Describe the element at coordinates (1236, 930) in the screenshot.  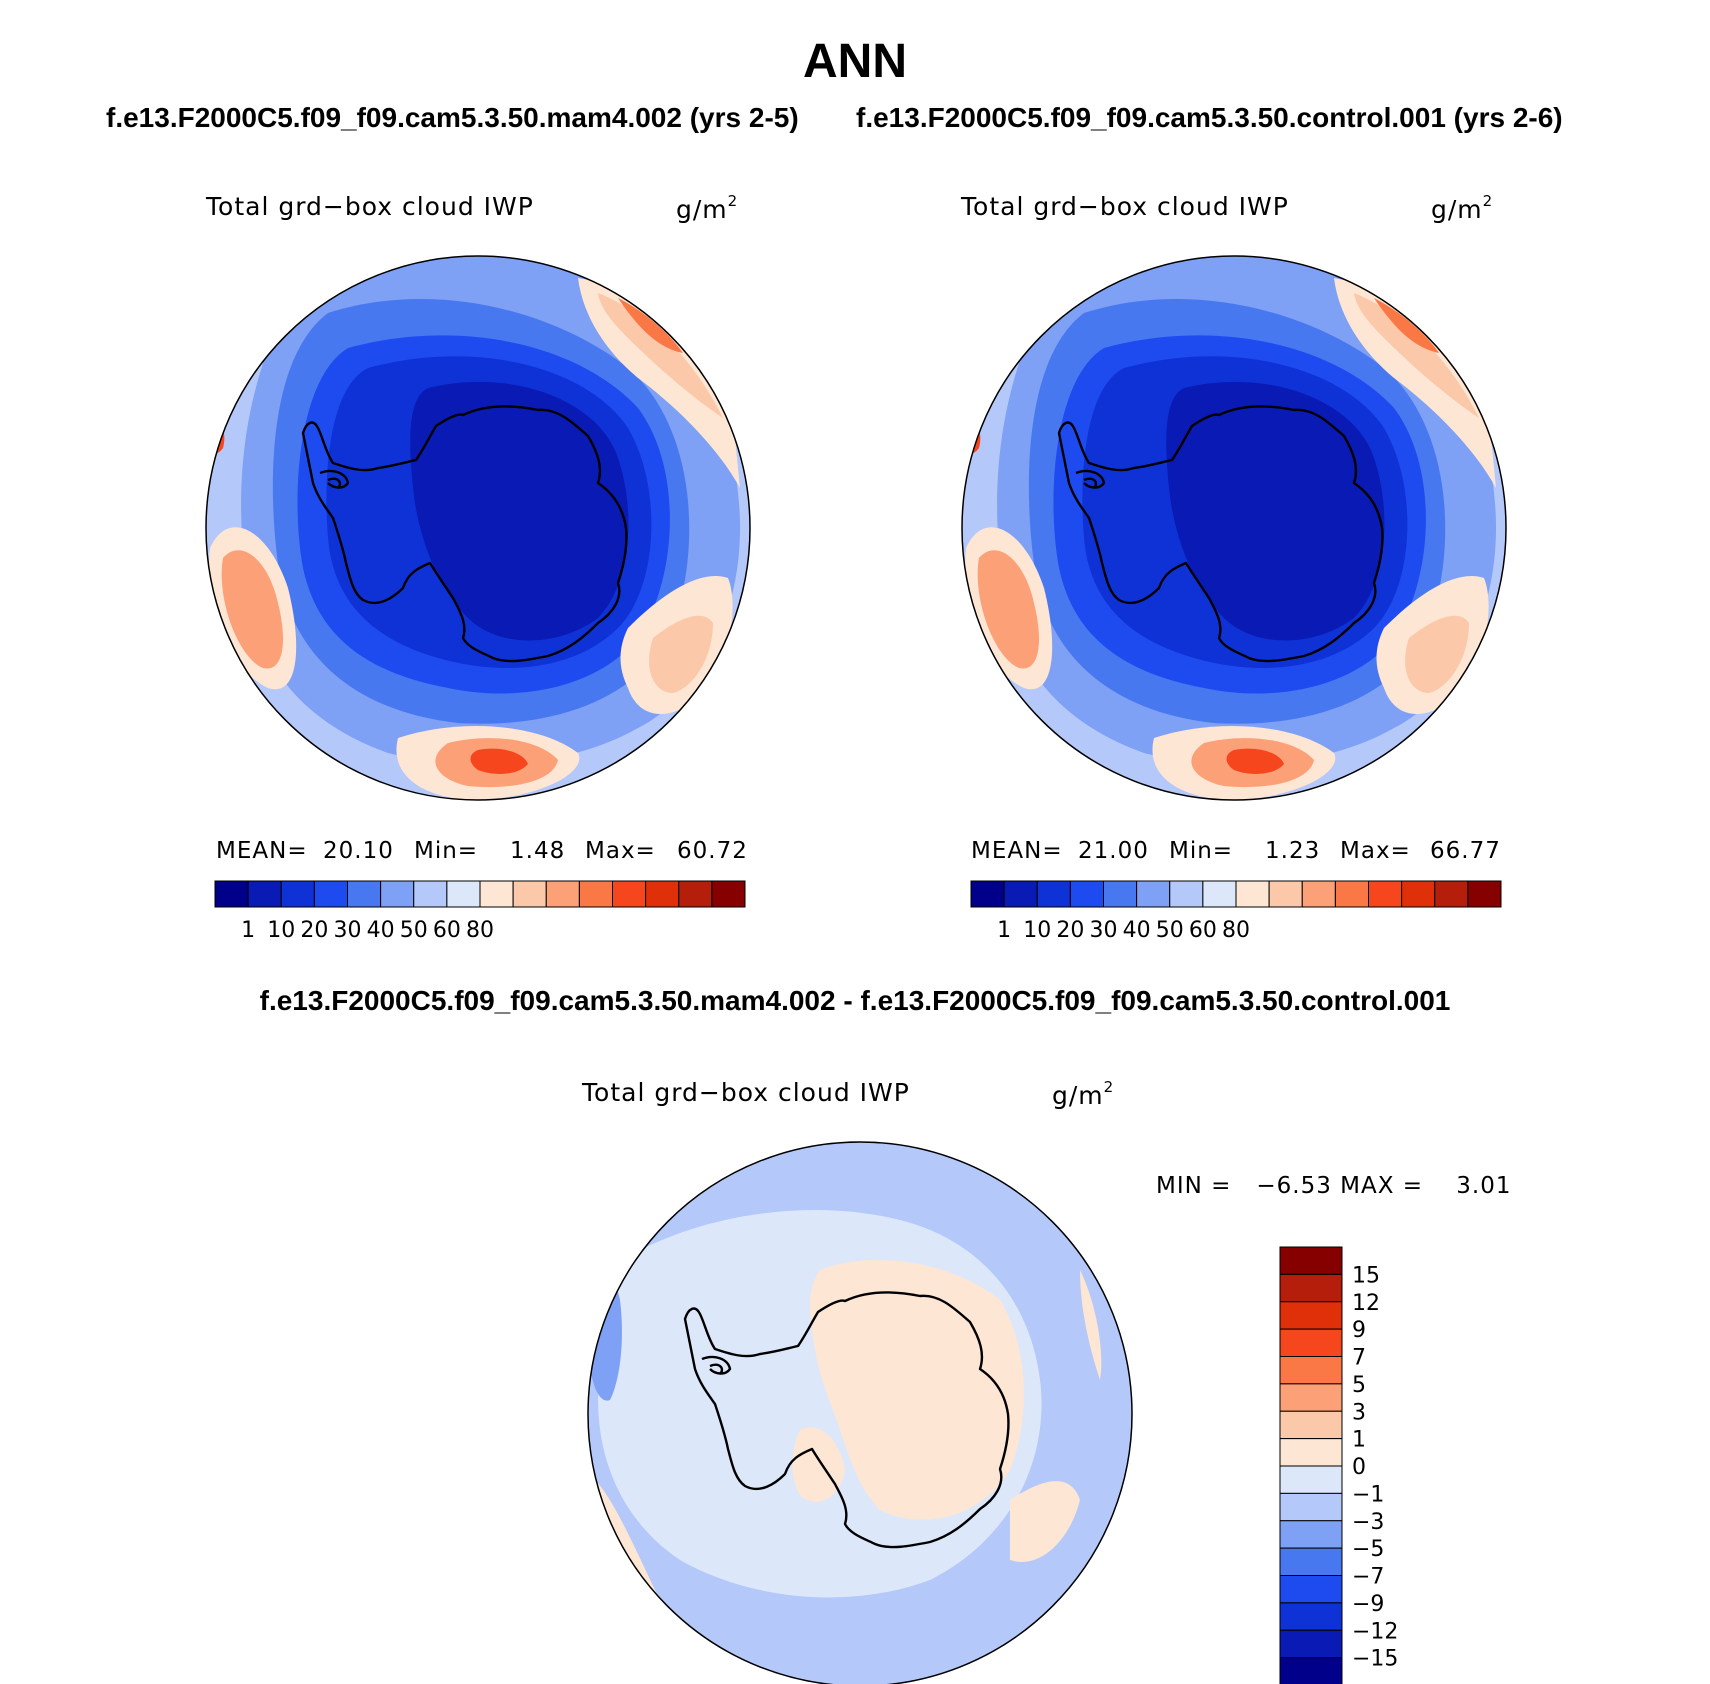
I see `panel2-colorbar-tick-label: 80` at that location.